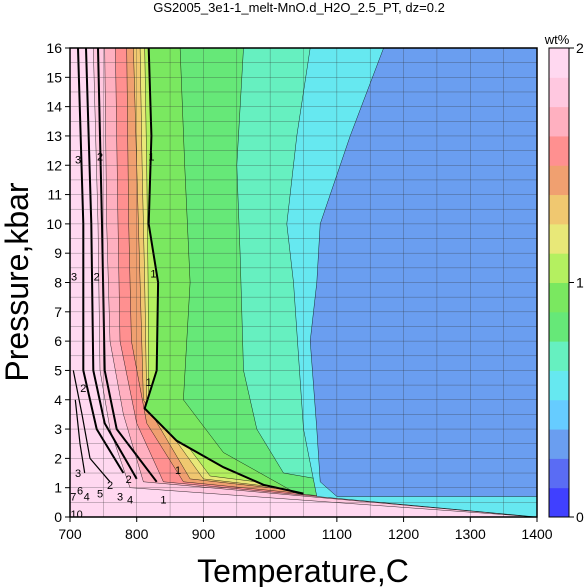 The height and width of the screenshot is (587, 585). Describe the element at coordinates (77, 515) in the screenshot. I see `contour-label: 10` at that location.